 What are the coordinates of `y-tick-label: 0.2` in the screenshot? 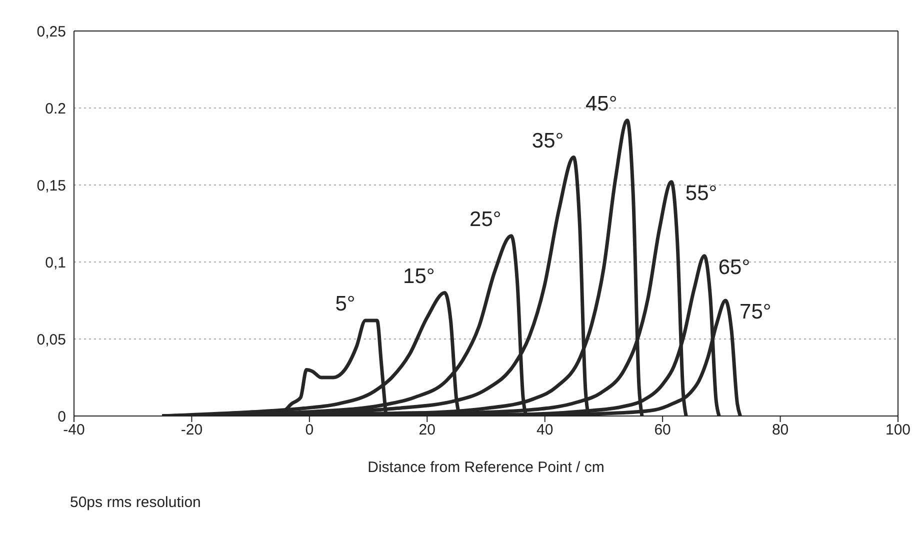 It's located at (55, 109).